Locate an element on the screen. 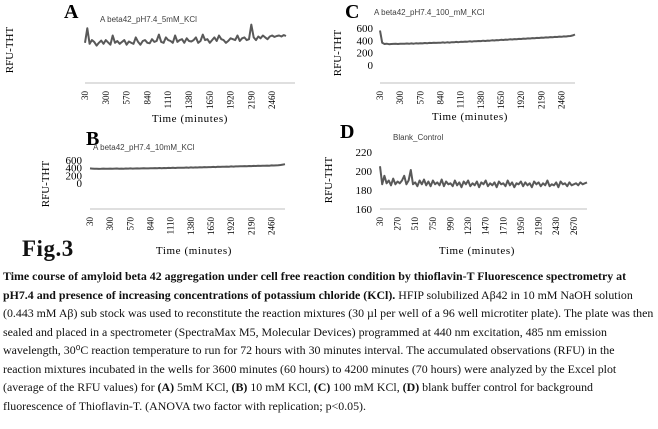 The image size is (658, 429). chart-c-x-tick-label: 1650 is located at coordinates (501, 100).